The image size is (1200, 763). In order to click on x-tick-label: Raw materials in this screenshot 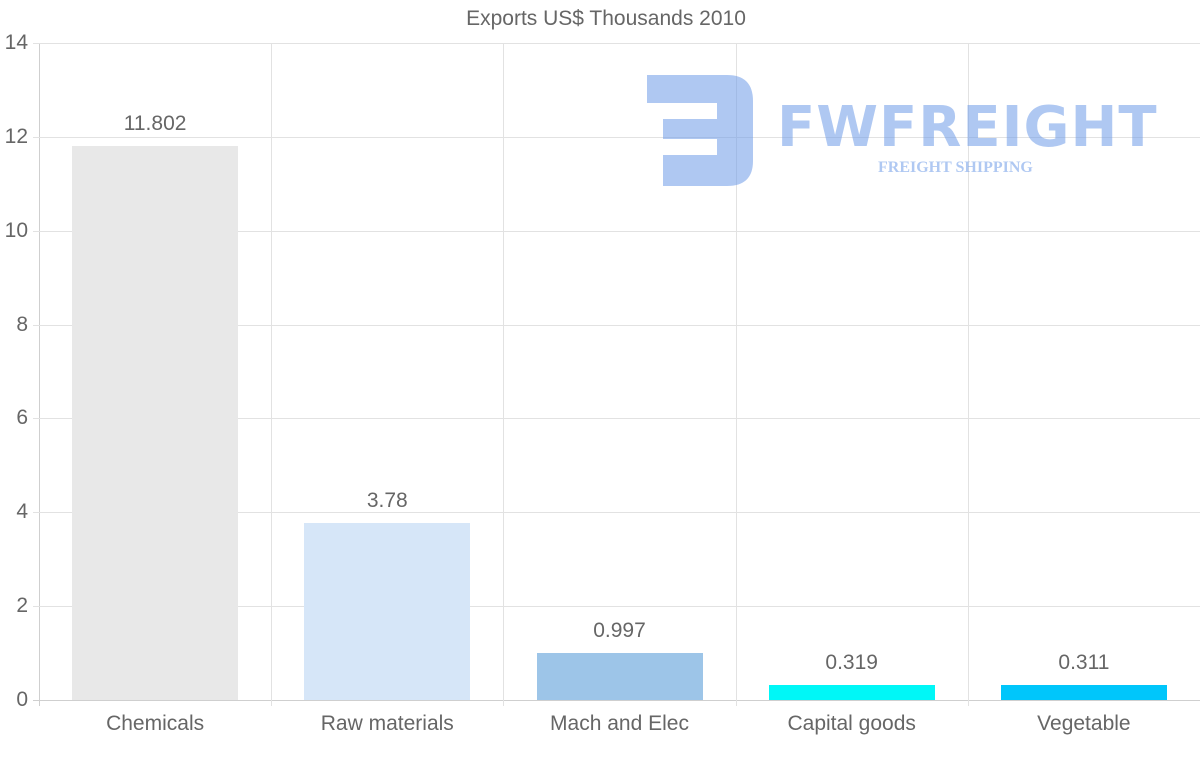, I will do `click(387, 723)`.